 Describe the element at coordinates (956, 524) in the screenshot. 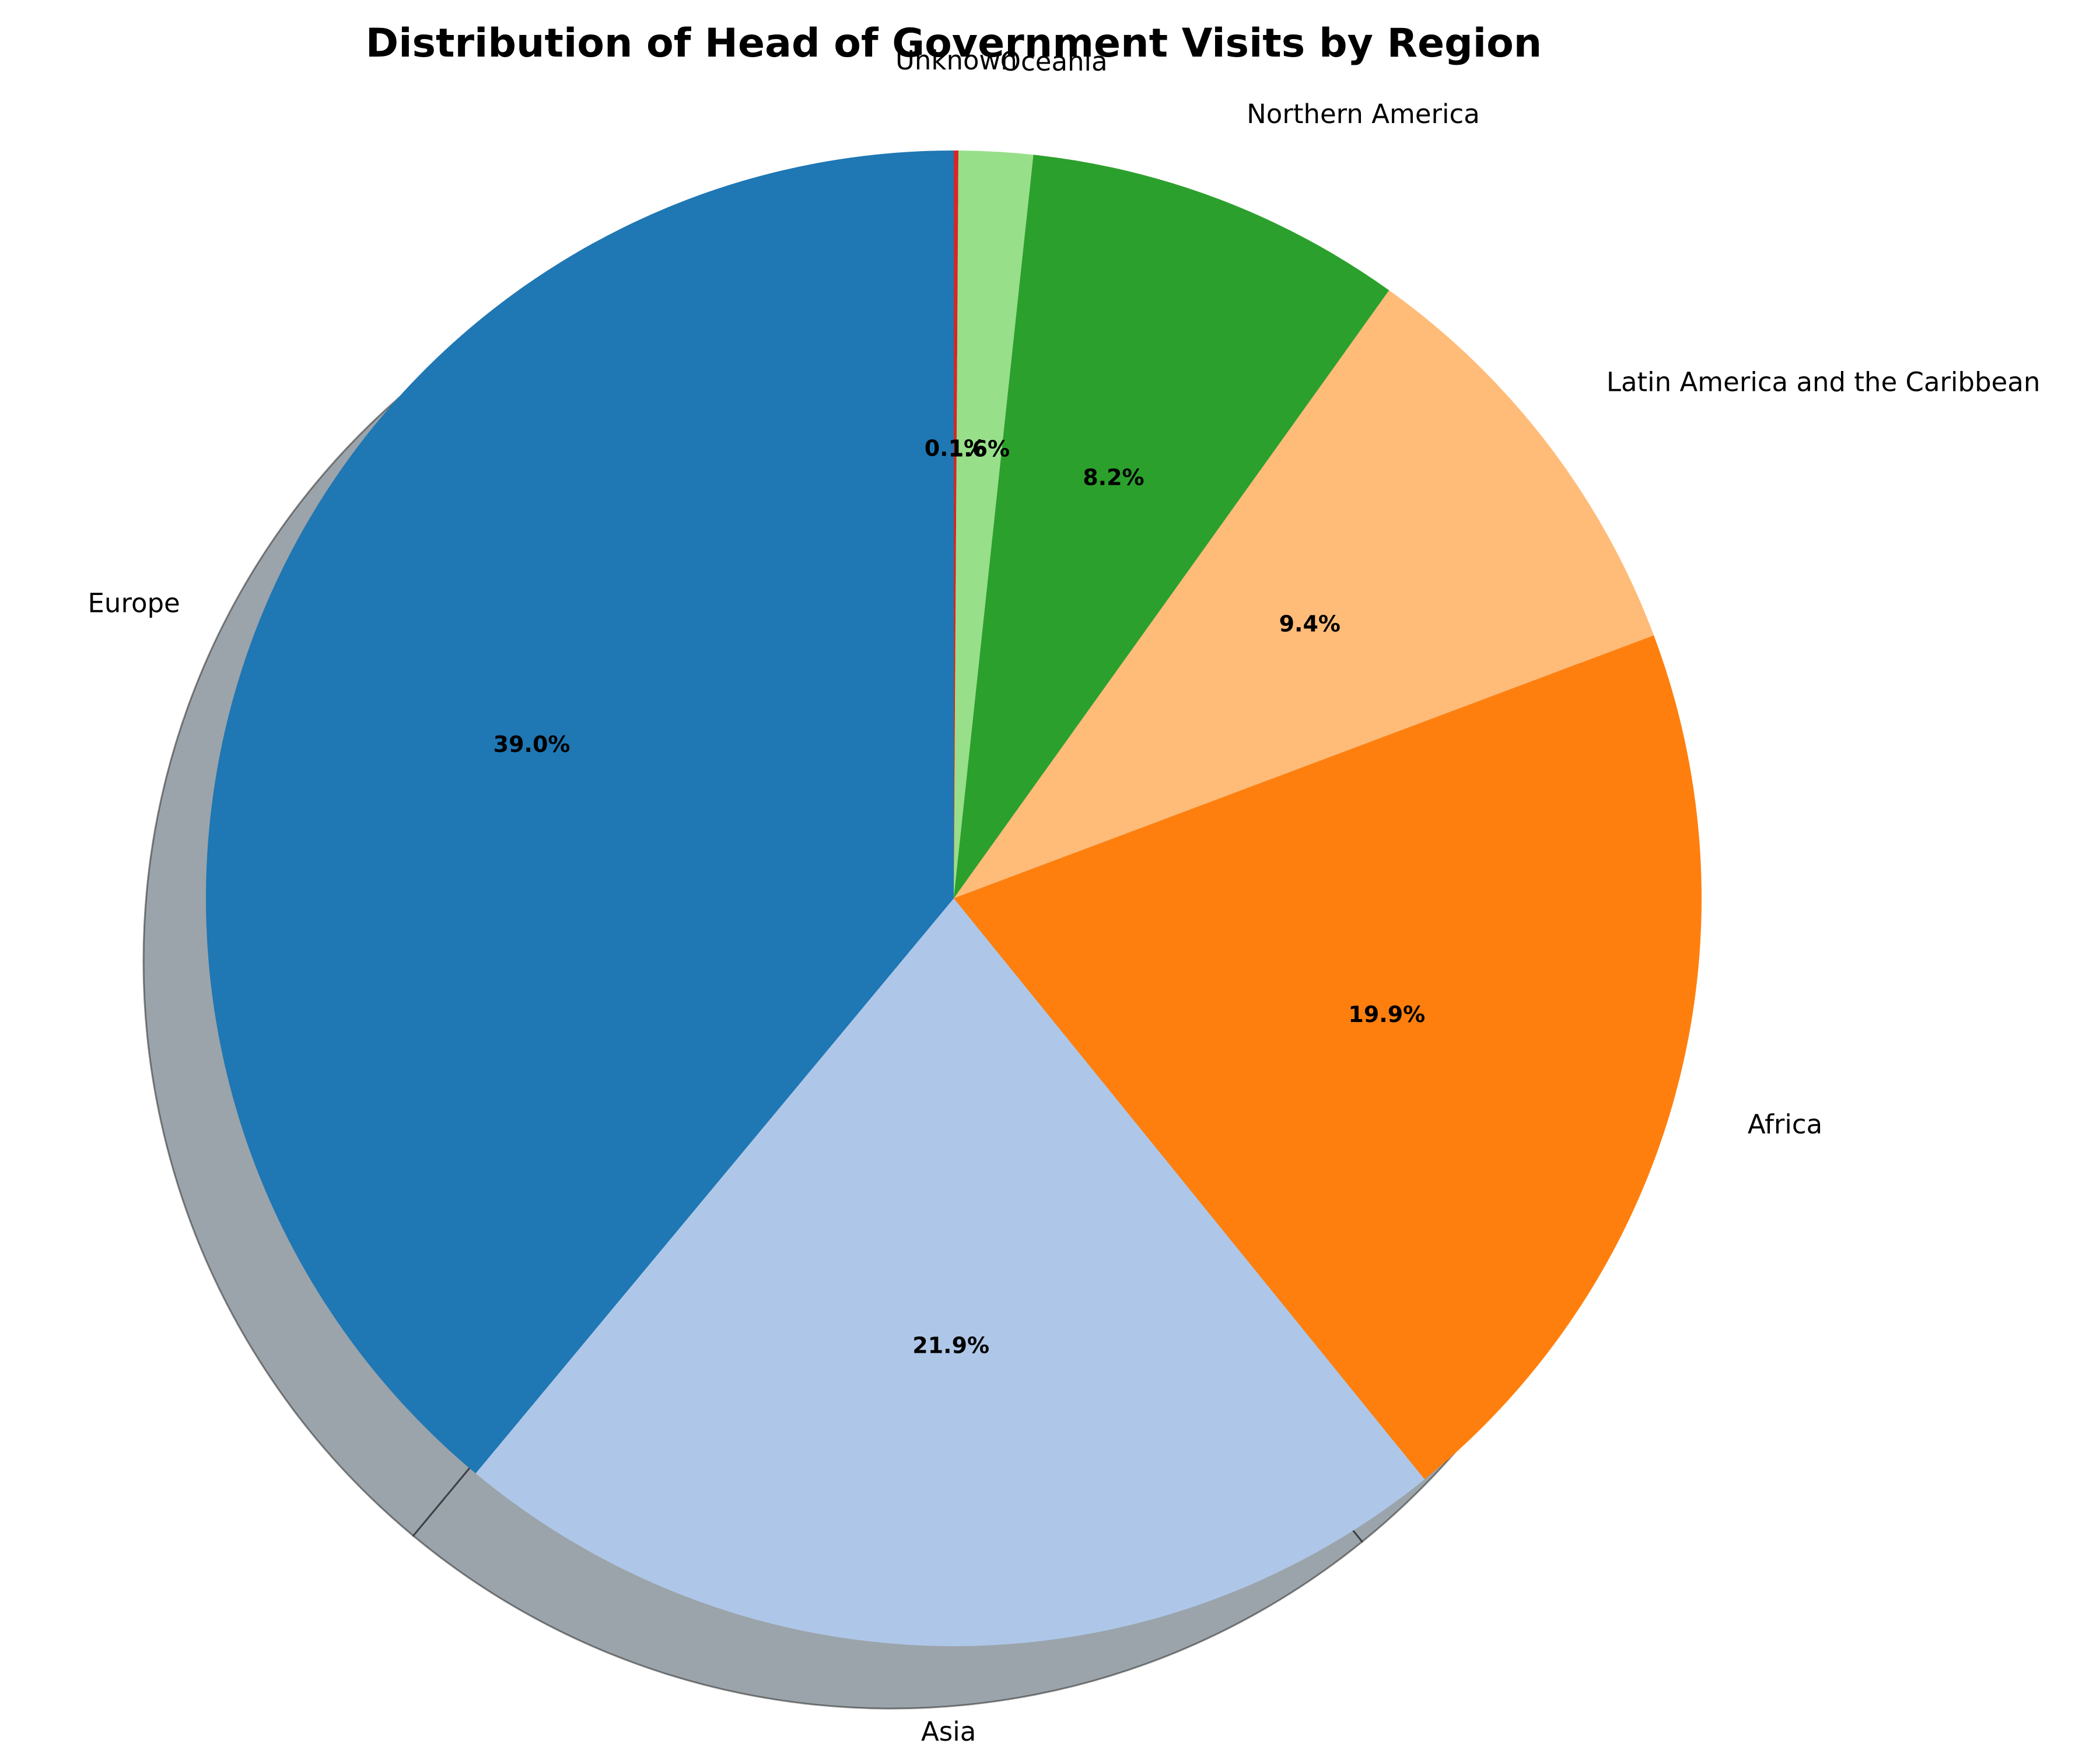

I see `slice-unknown` at that location.